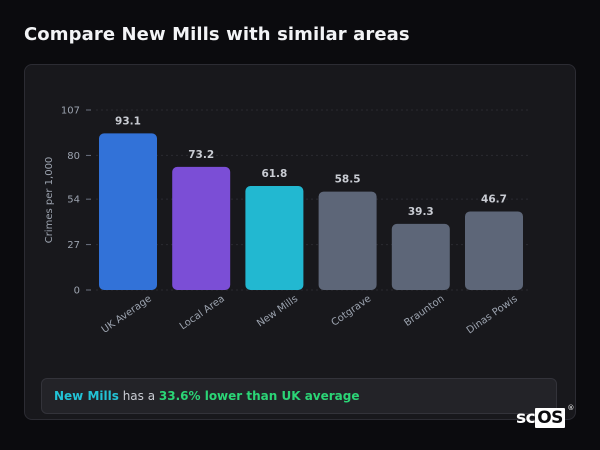 This screenshot has width=600, height=450. Describe the element at coordinates (570, 408) in the screenshot. I see `brand-registered-mark: ®` at that location.